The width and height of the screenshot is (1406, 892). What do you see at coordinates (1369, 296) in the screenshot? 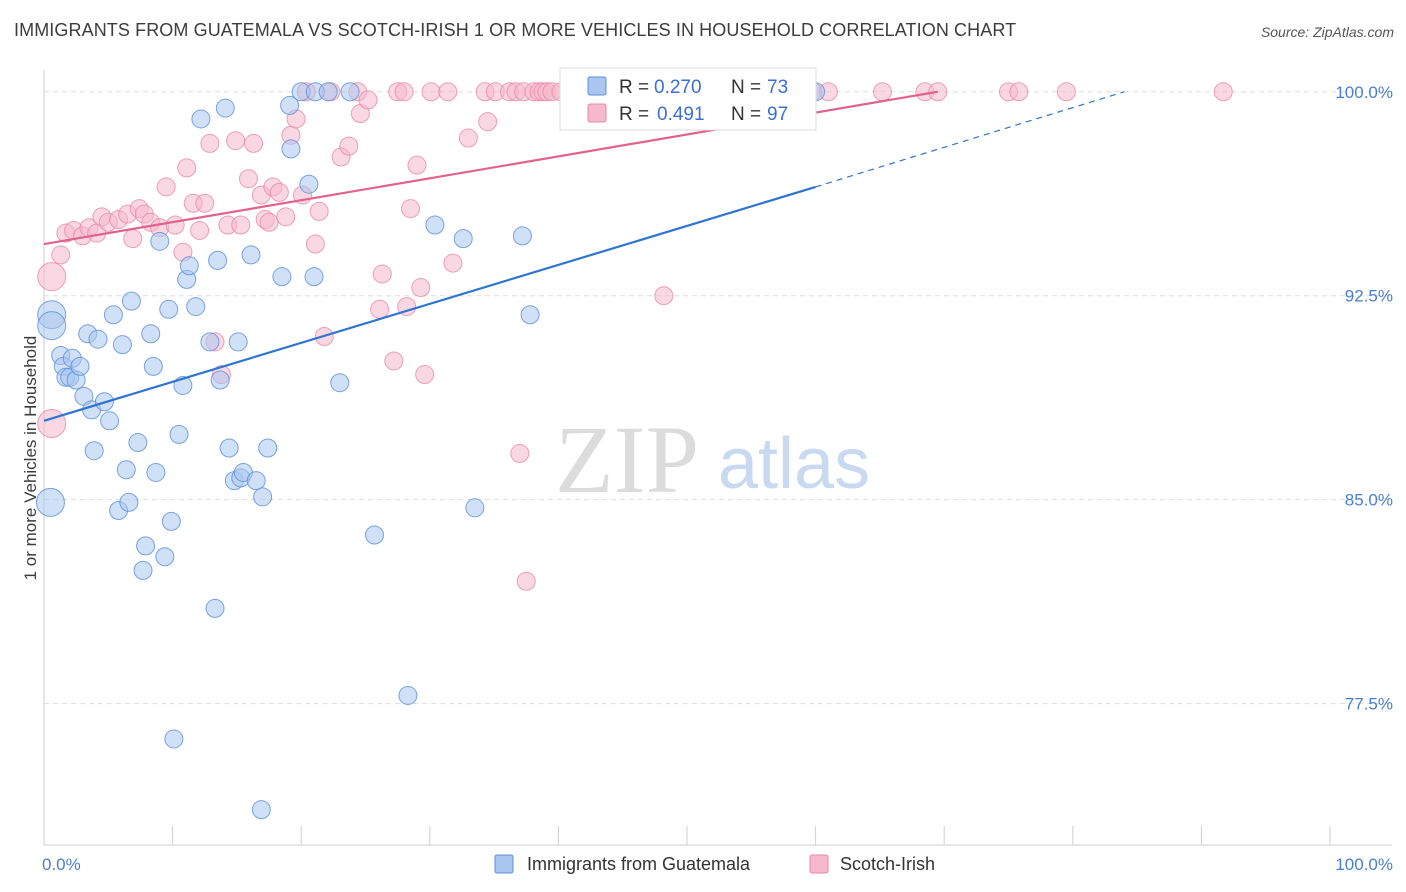
I see `y-tick-label: 92.5%` at bounding box center [1369, 296].